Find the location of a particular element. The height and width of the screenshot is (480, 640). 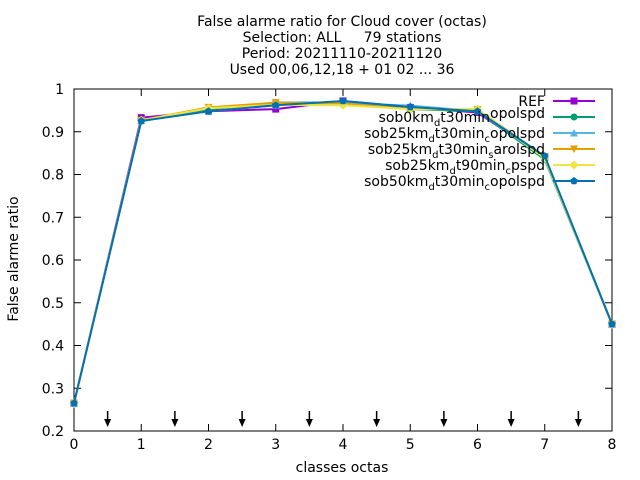

chart-title-line-4: Used 00,06,12,18 + 01 02 ... 36 is located at coordinates (342, 70).